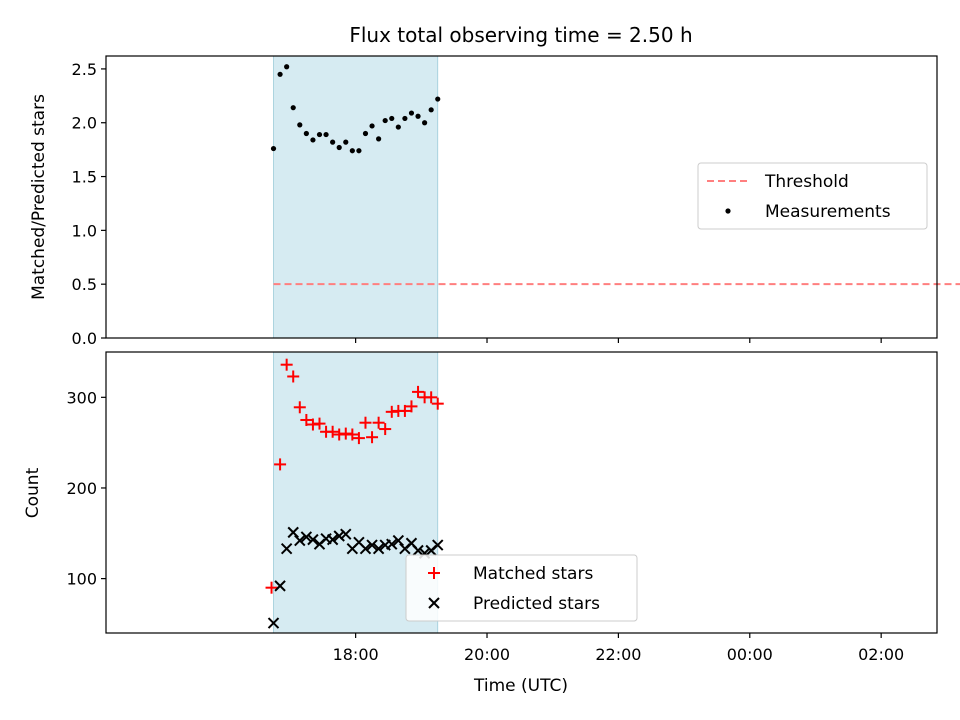 Image resolution: width=960 pixels, height=720 pixels. What do you see at coordinates (84, 284) in the screenshot?
I see `top-y-tick-label: 0.5` at bounding box center [84, 284].